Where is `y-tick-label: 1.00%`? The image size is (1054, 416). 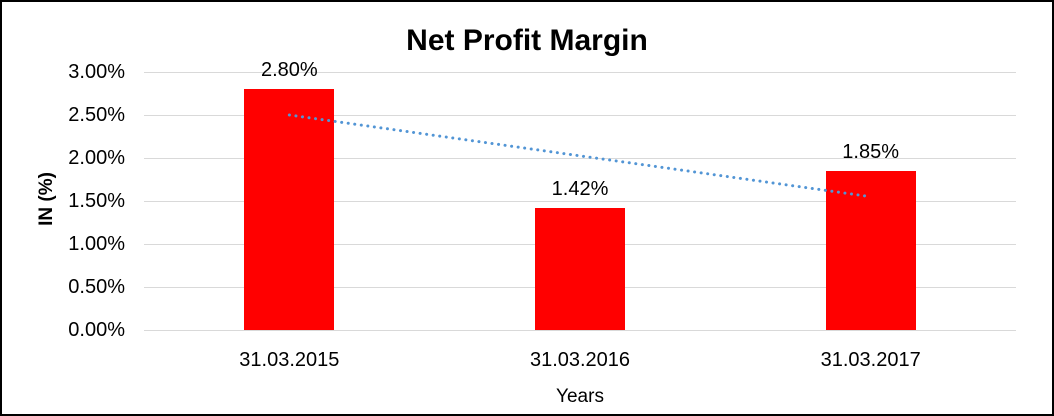 y-tick-label: 1.00% is located at coordinates (96, 244).